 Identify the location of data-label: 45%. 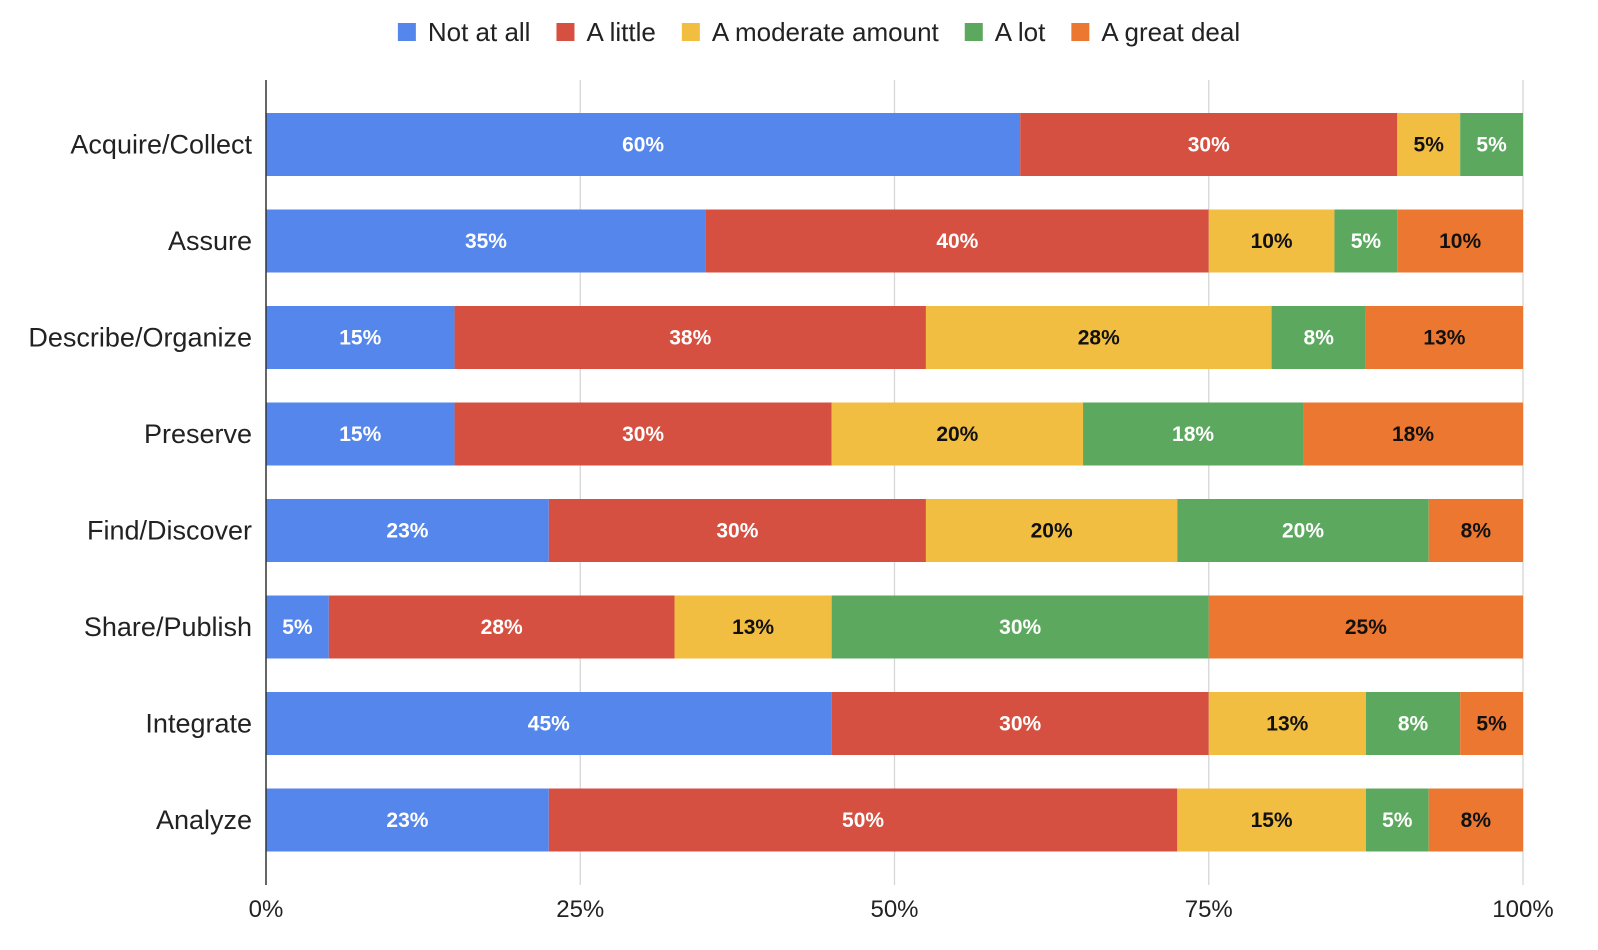
(549, 724).